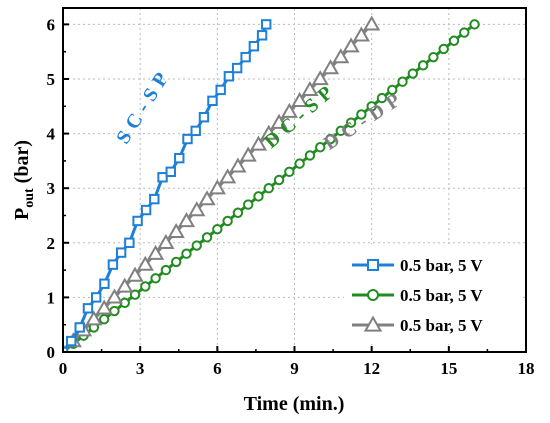 This screenshot has height=423, width=550. I want to click on y-axis-label: Pout (bar), so click(24, 180).